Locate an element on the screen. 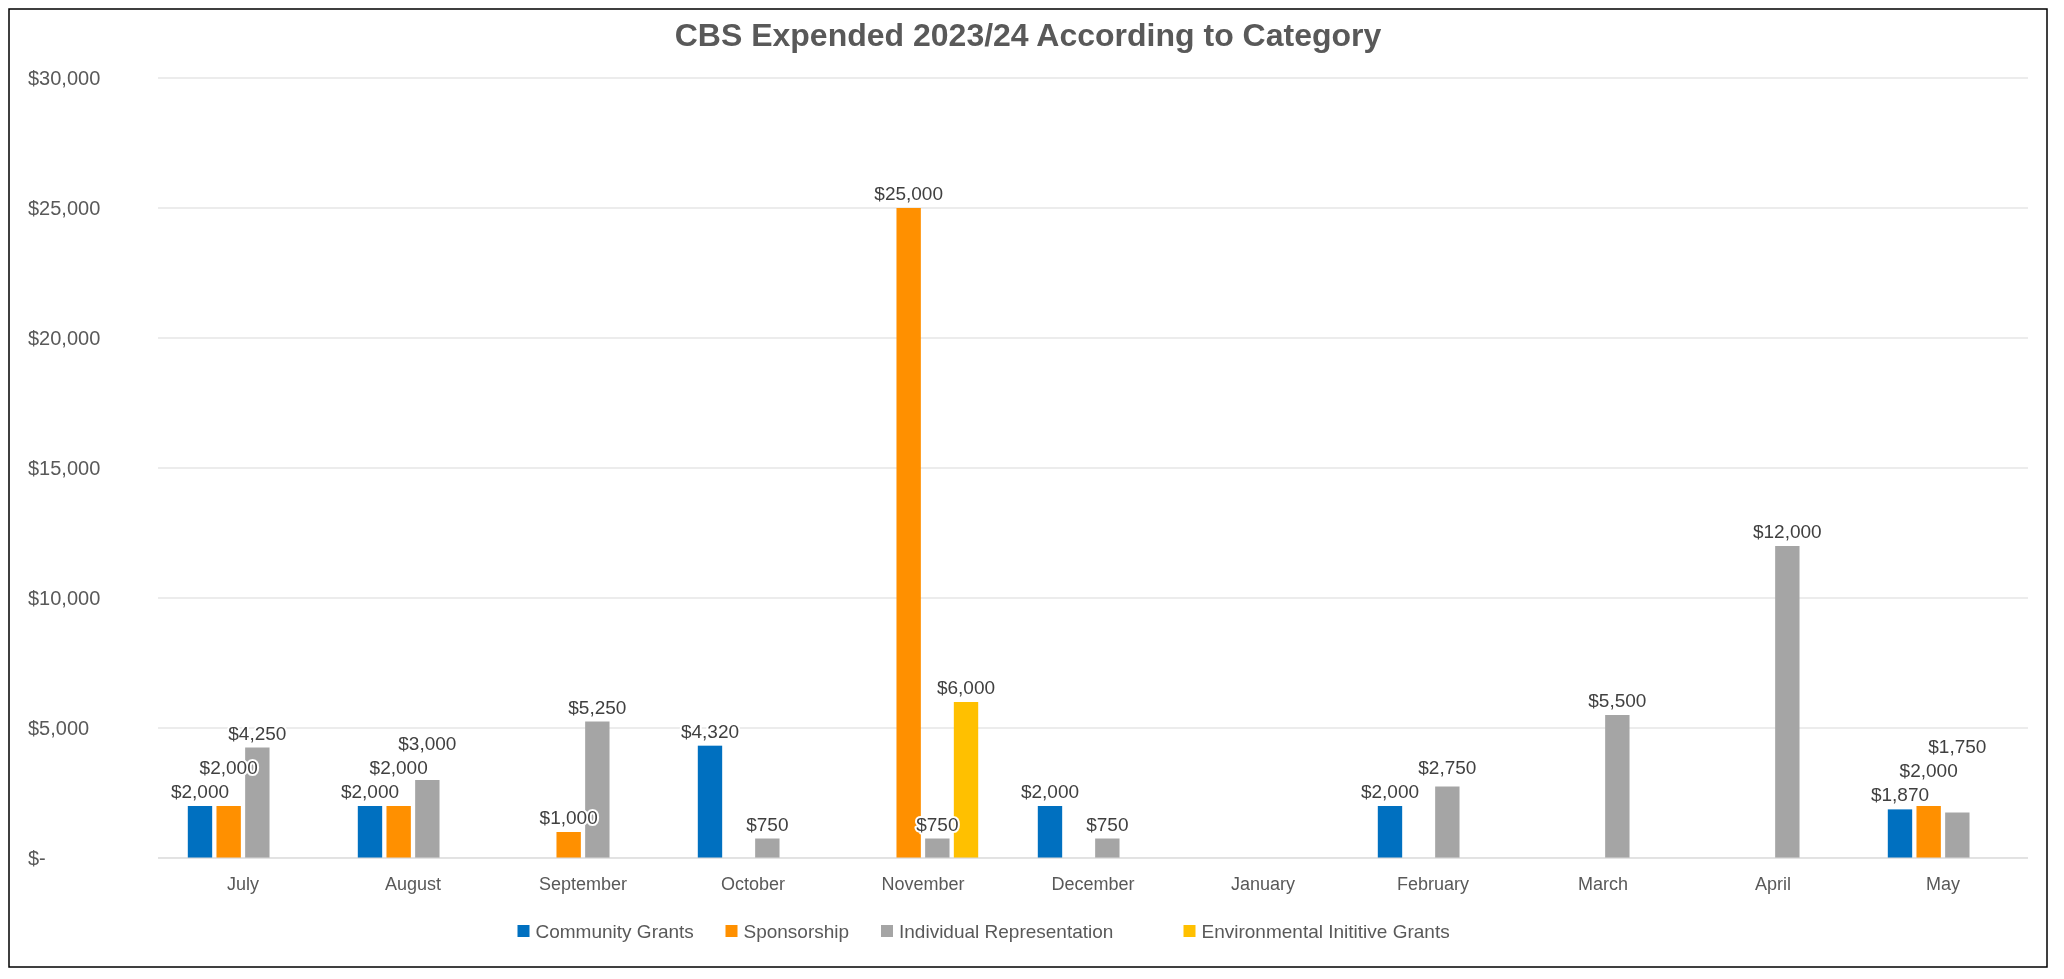 The image size is (2064, 979). x-tick-label: August is located at coordinates (413, 884).